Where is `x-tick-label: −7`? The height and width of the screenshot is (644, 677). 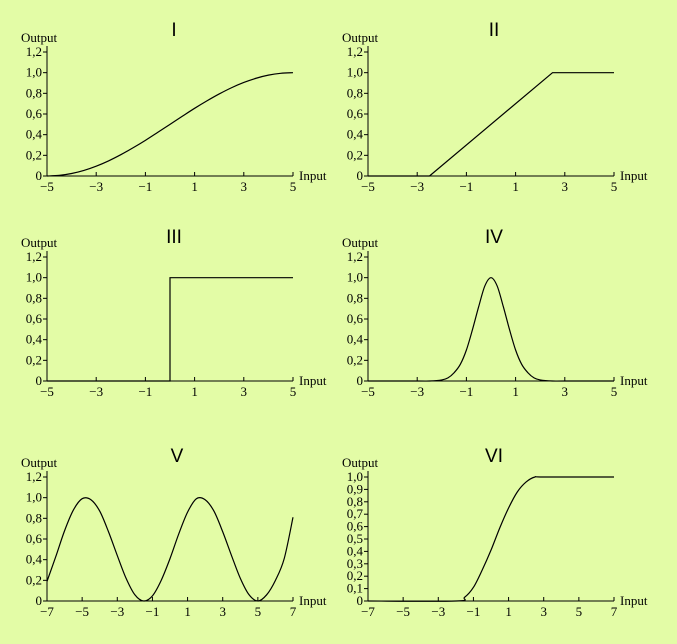
x-tick-label: −7 is located at coordinates (368, 611).